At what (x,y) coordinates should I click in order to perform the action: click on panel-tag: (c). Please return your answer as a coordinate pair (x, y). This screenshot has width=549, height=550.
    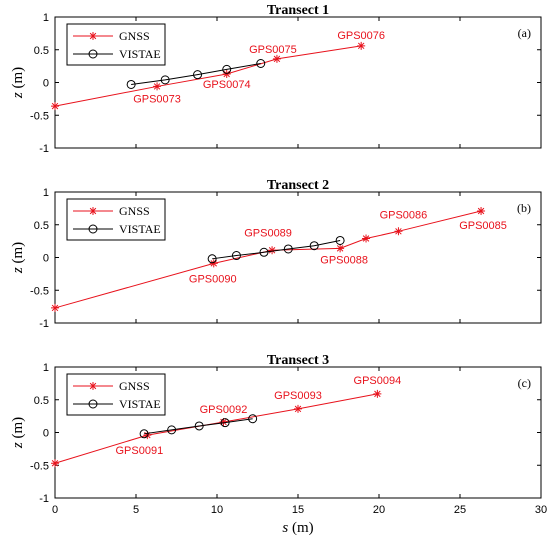
    Looking at the image, I should click on (524, 383).